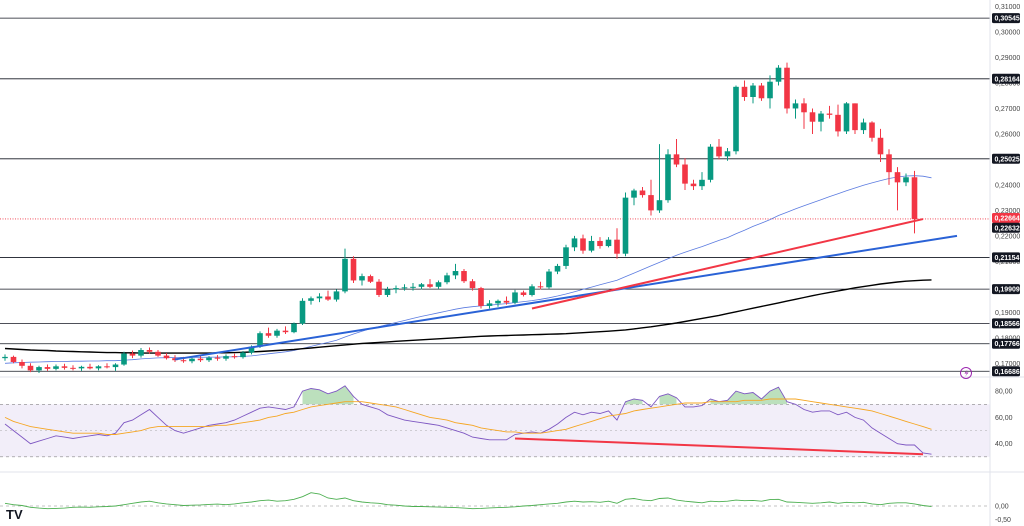 Image resolution: width=1024 pixels, height=526 pixels. I want to click on level-price-label: 0,18566, so click(1006, 323).